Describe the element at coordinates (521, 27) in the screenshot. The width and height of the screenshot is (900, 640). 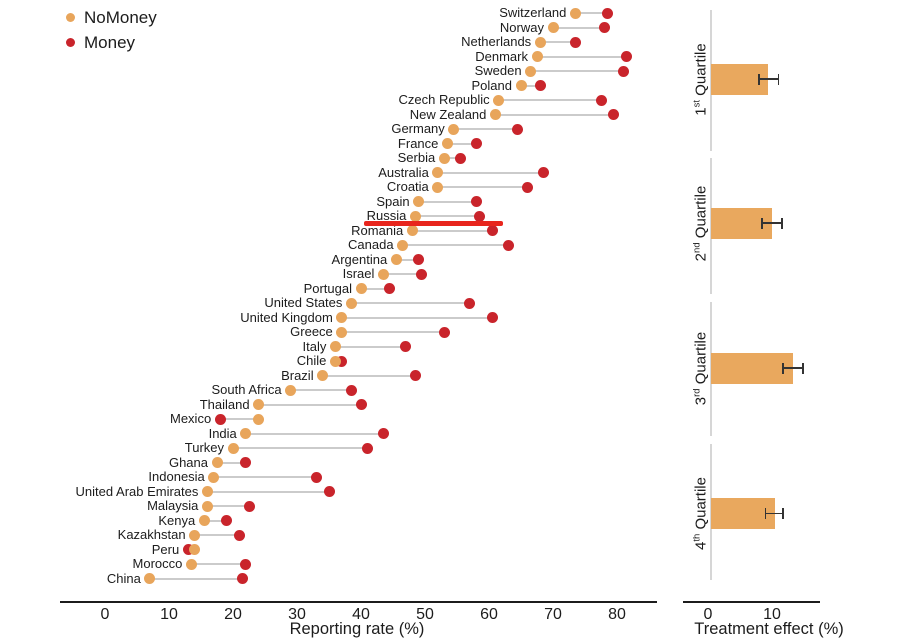
I see `country-label: Norway` at that location.